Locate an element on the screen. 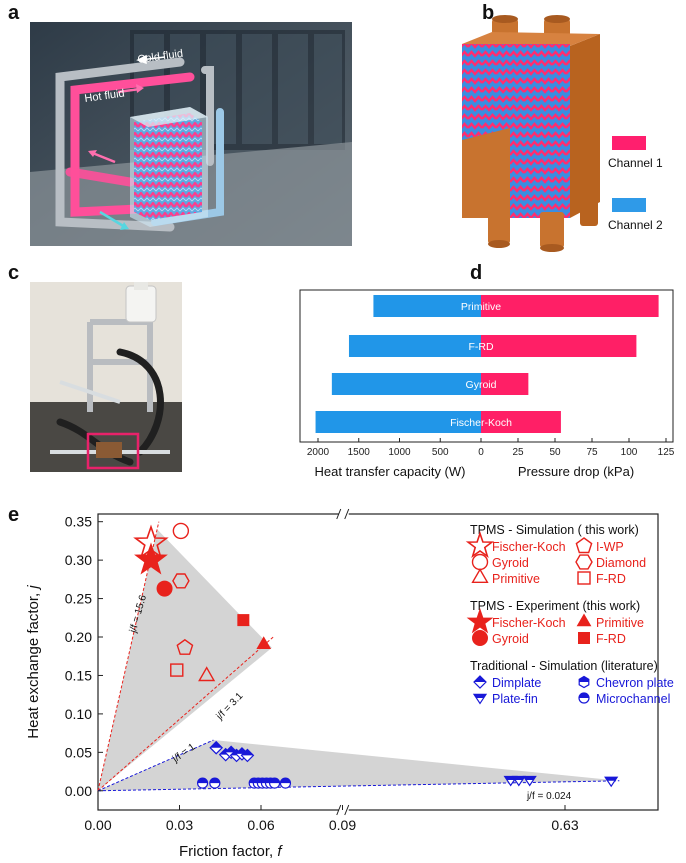 Image resolution: width=686 pixels, height=863 pixels. panel-c-photo is located at coordinates (106, 377).